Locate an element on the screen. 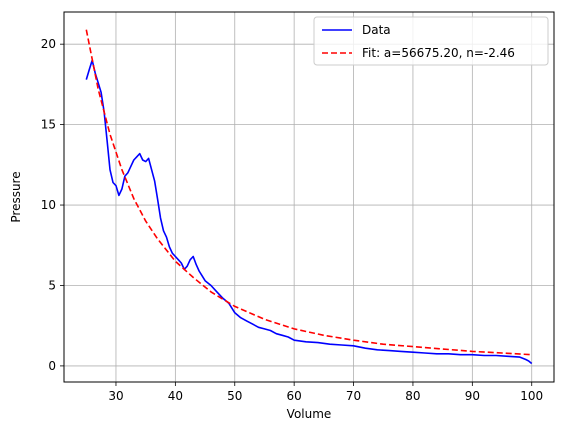 This screenshot has width=563, height=432. x-tick-label: 80 is located at coordinates (412, 396).